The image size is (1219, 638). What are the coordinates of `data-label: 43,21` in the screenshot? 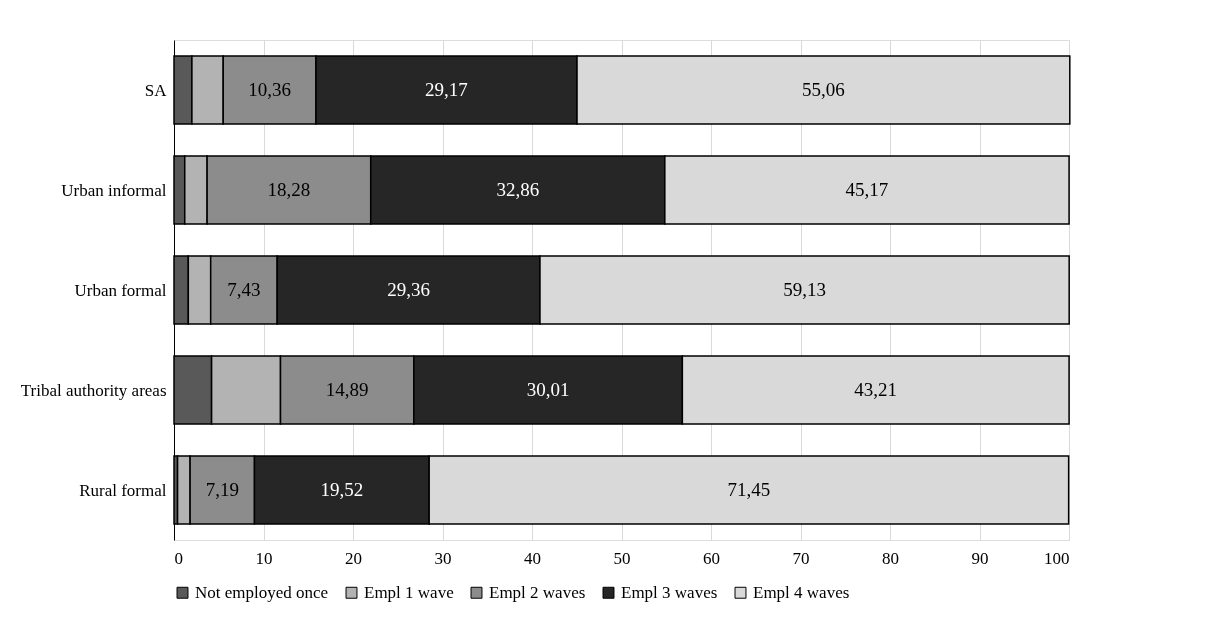 It's located at (876, 389).